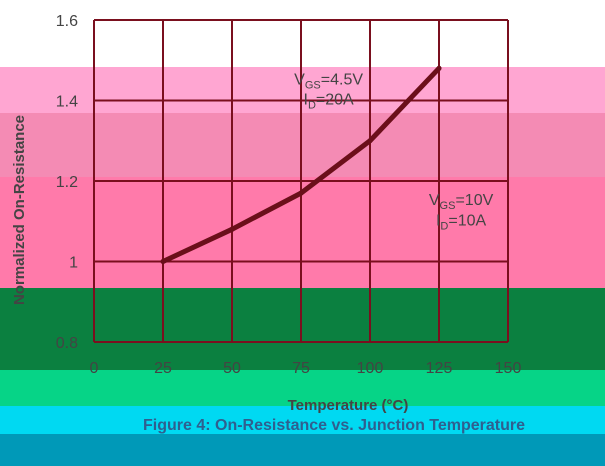  Describe the element at coordinates (301, 368) in the screenshot. I see `x-tick-label: 75` at that location.